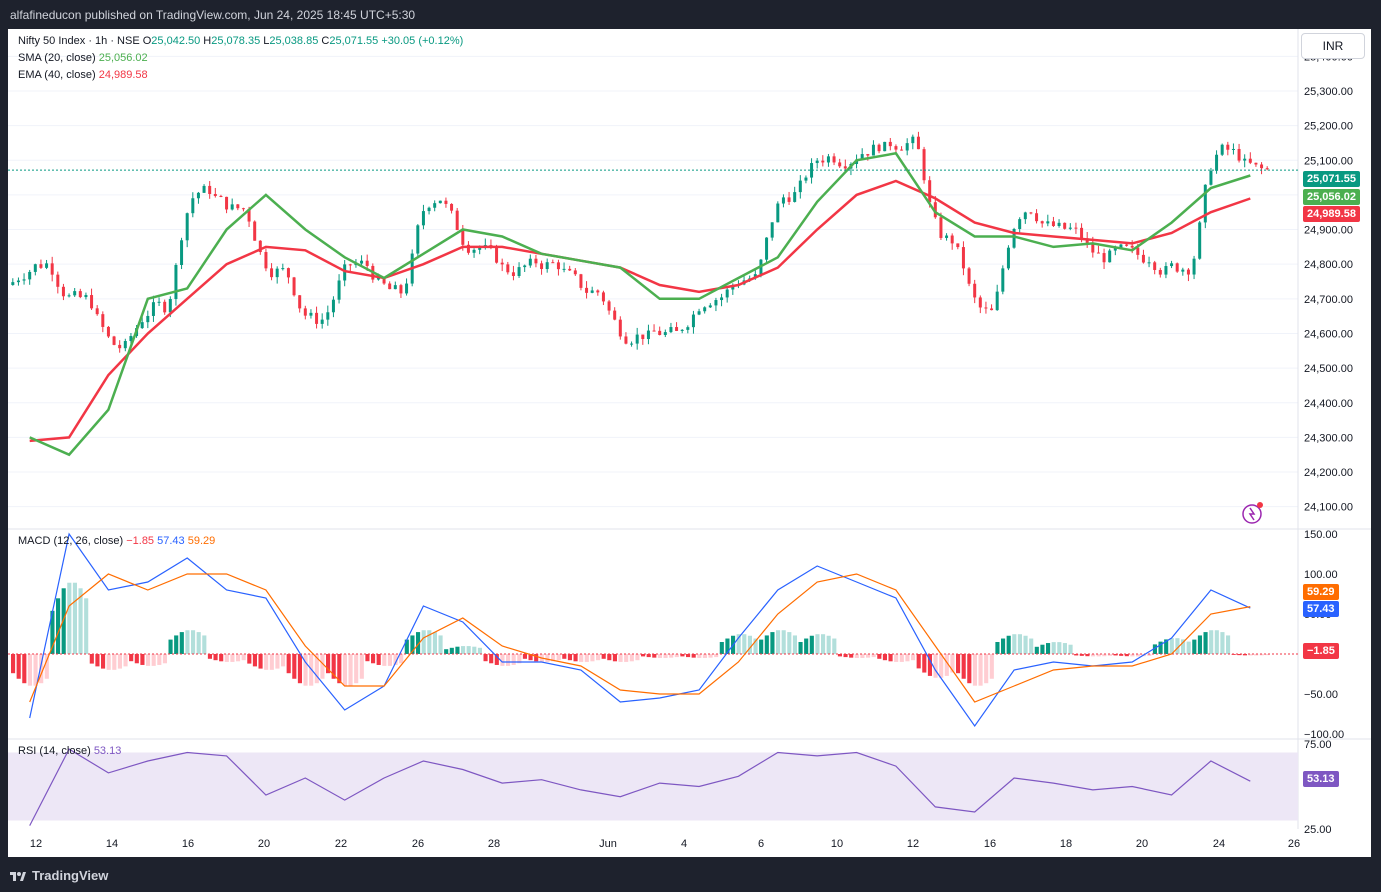  What do you see at coordinates (18, 876) in the screenshot?
I see `tradingview-logo-icon` at bounding box center [18, 876].